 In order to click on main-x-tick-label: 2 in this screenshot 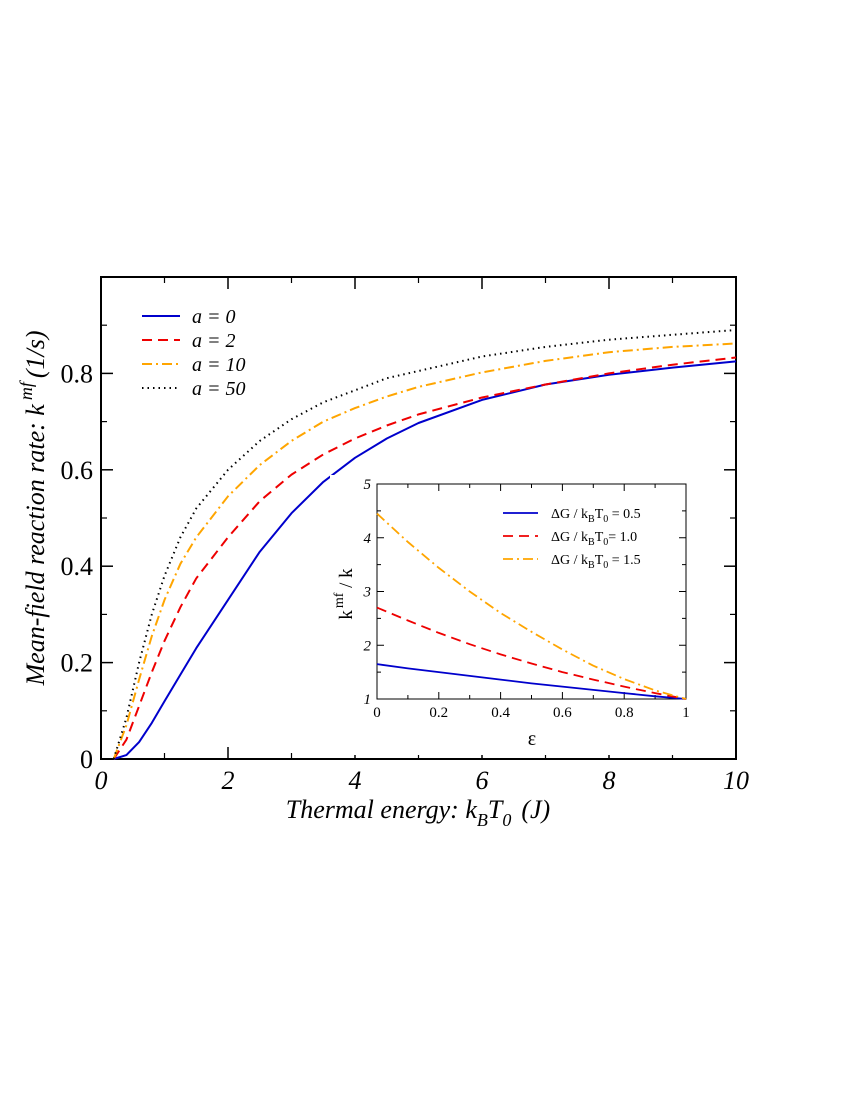, I will do `click(228, 780)`.